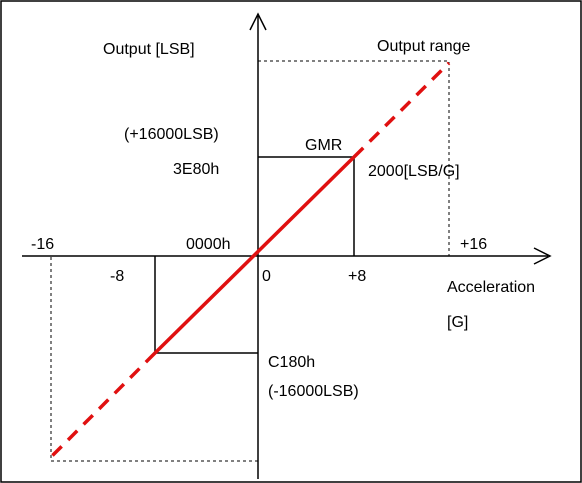 Image resolution: width=582 pixels, height=483 pixels. I want to click on output-range-guide-positive, so click(354, 158).